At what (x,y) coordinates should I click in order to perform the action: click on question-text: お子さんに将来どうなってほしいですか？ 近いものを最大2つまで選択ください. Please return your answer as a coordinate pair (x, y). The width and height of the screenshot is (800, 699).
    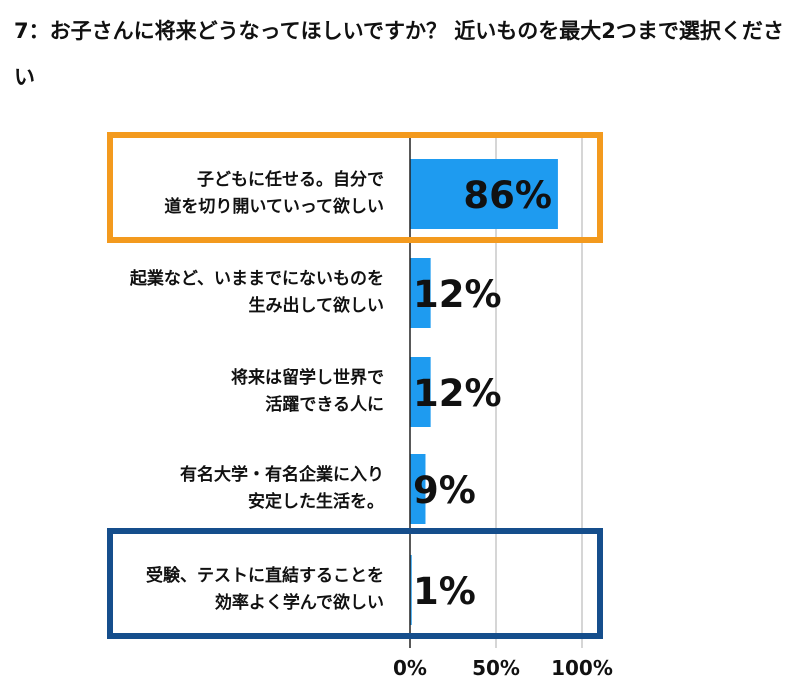
    Looking at the image, I should click on (399, 54).